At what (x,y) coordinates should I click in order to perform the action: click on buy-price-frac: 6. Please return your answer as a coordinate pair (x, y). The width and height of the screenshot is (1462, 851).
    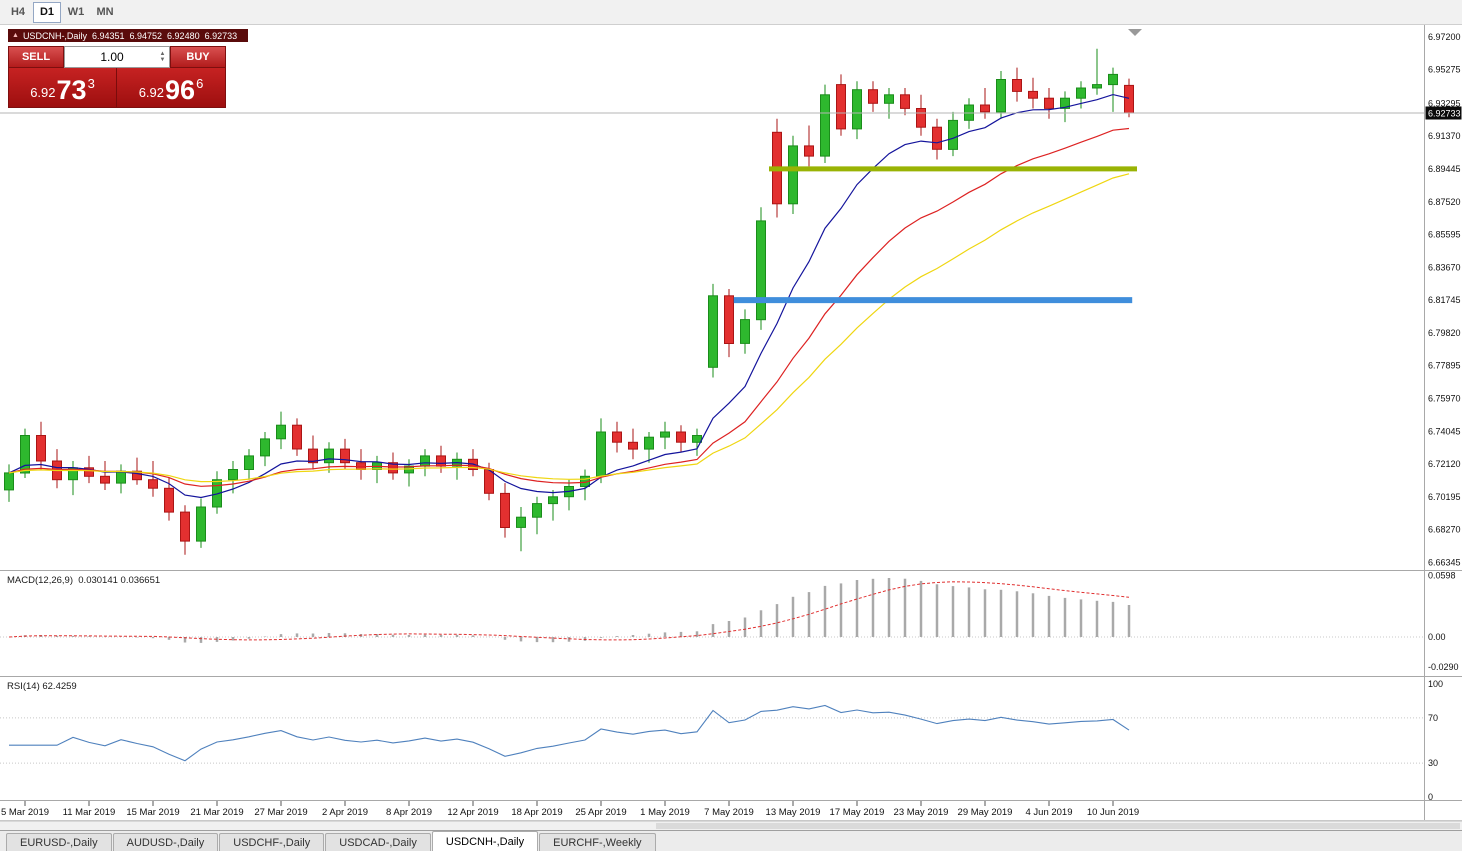
    Looking at the image, I should click on (200, 83).